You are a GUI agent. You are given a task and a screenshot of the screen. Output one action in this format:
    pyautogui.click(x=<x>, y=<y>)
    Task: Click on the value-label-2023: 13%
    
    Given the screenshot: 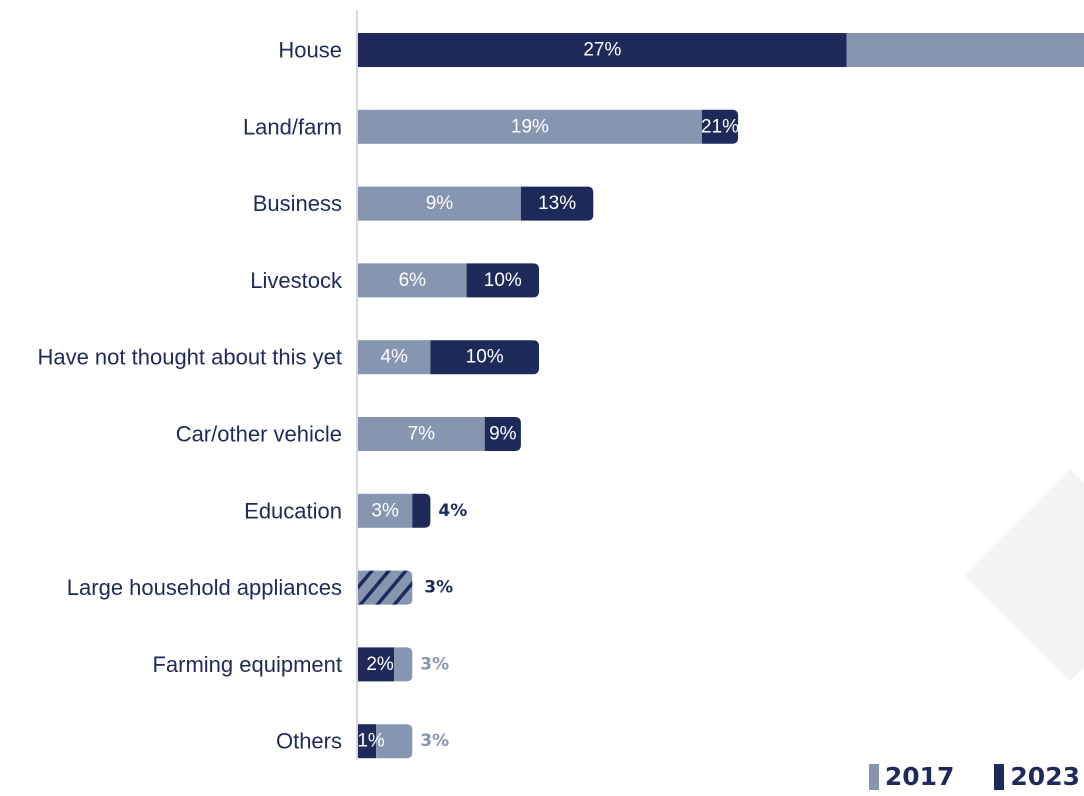 What is the action you would take?
    pyautogui.click(x=557, y=203)
    